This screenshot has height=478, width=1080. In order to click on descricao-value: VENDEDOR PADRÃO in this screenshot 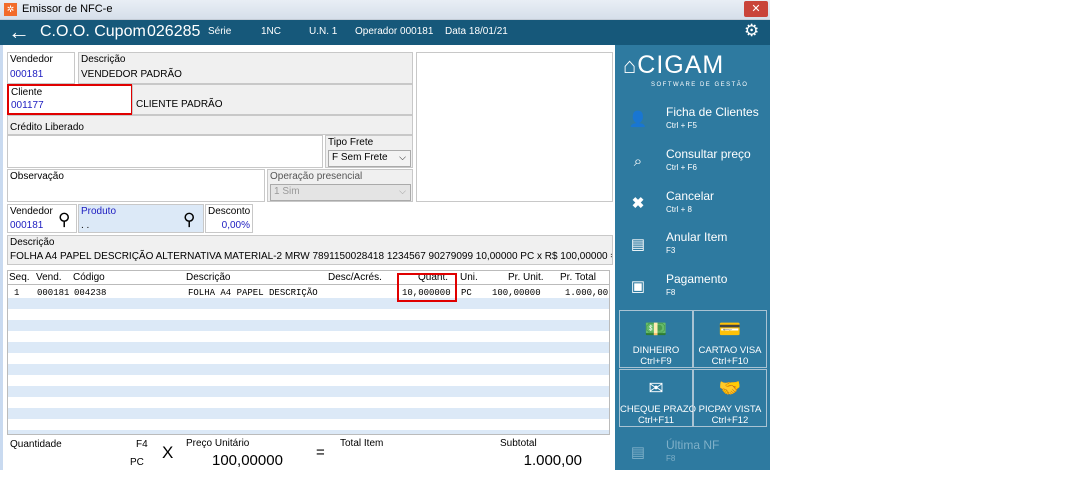, I will do `click(131, 74)`.